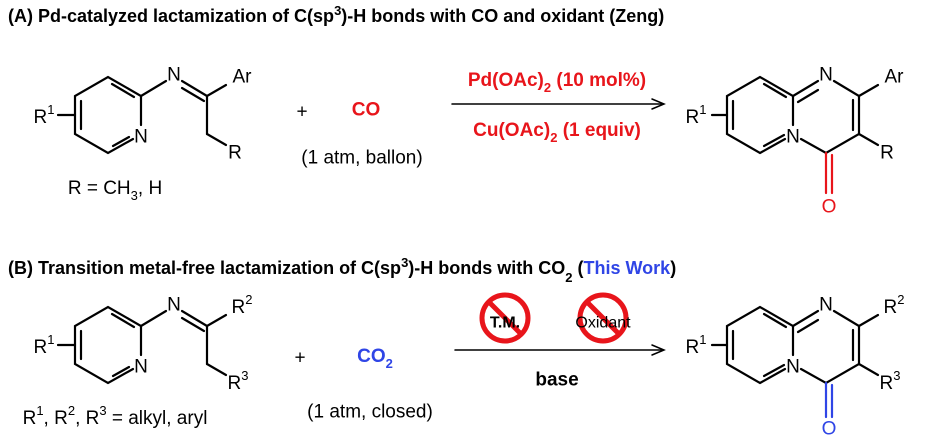  Describe the element at coordinates (115, 191) in the screenshot. I see `note: R = CH3, H` at that location.